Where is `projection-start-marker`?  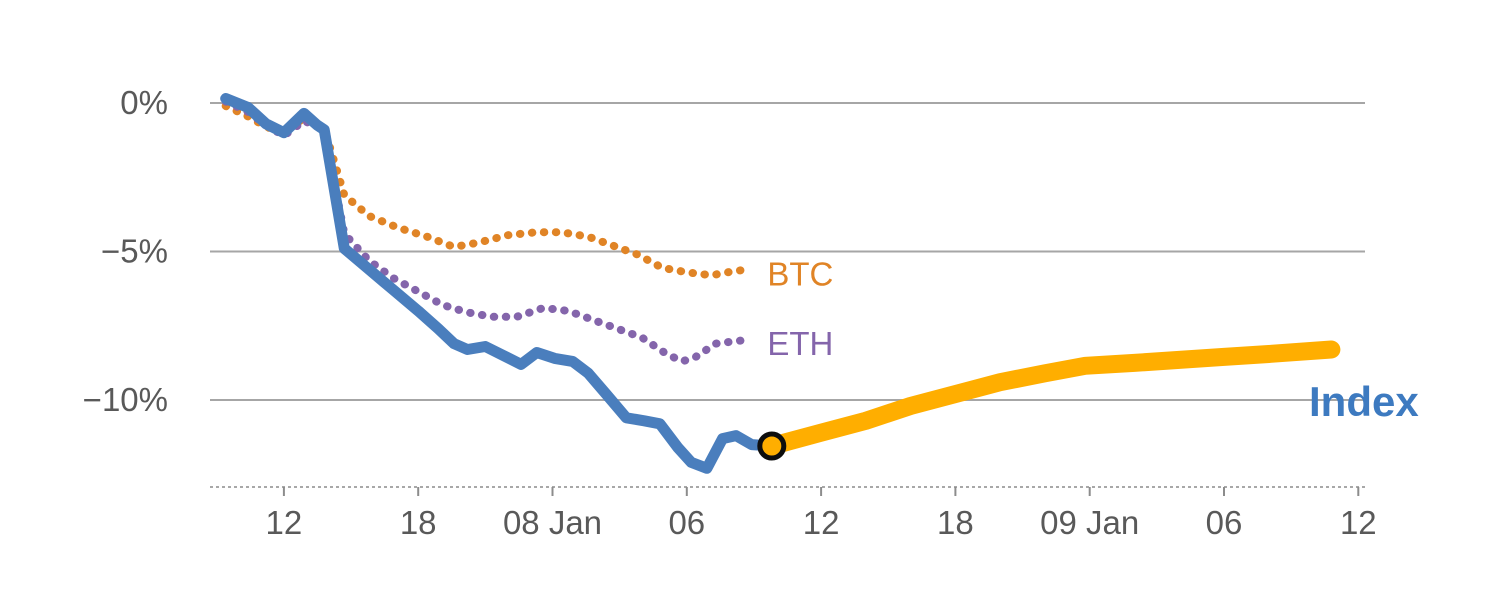
projection-start-marker is located at coordinates (772, 446).